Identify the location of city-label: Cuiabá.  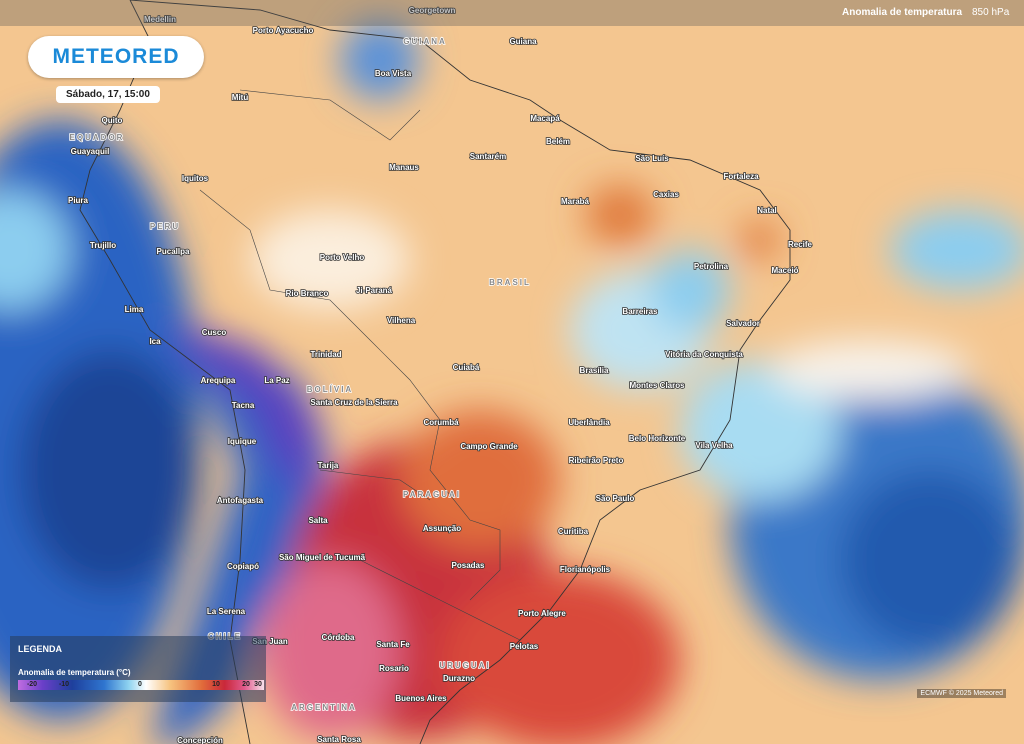
(466, 367).